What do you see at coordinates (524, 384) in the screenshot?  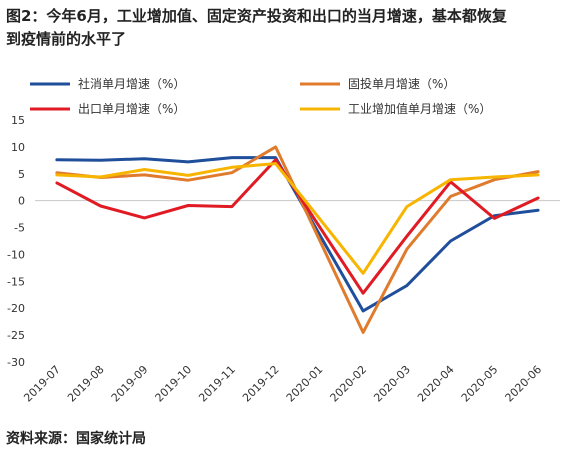 I see `x-tick-label: 2020-06` at bounding box center [524, 384].